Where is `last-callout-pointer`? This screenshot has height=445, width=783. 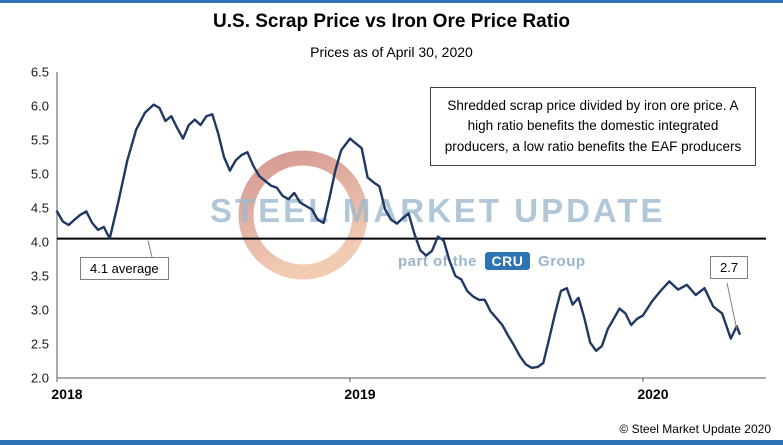 last-callout-pointer is located at coordinates (732, 305).